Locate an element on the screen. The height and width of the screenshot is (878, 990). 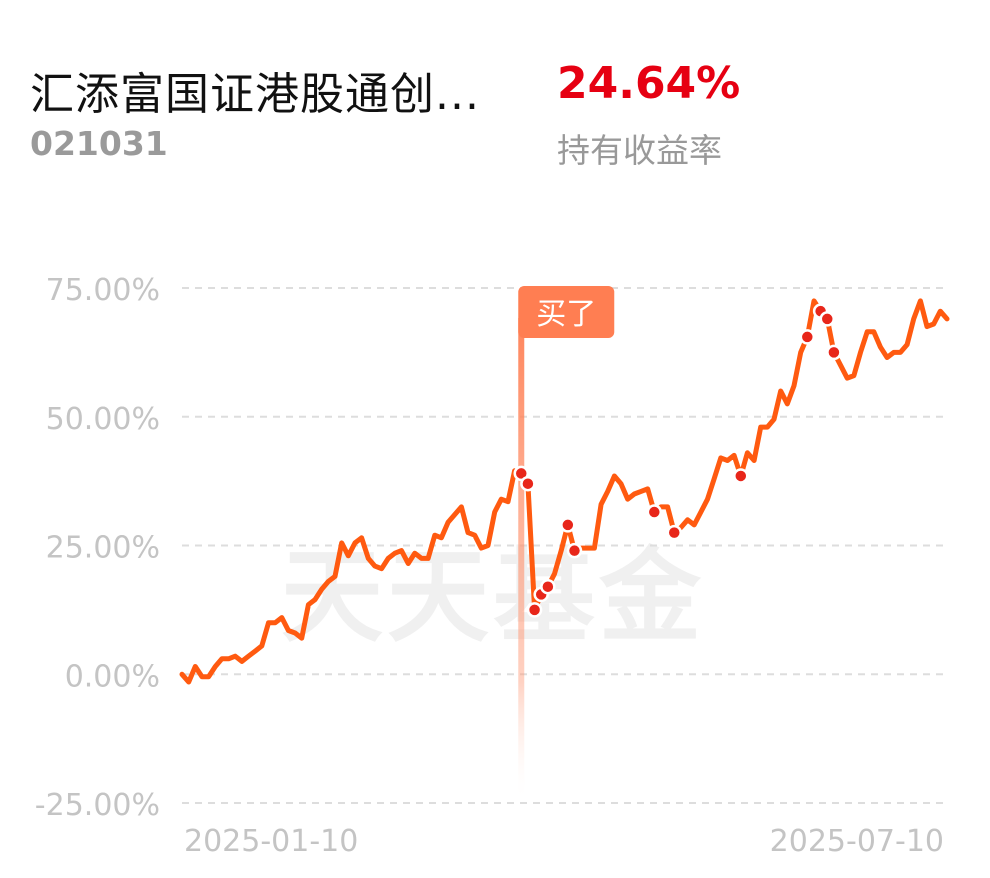
watermark-text: 天天基金 is located at coordinates (493, 597).